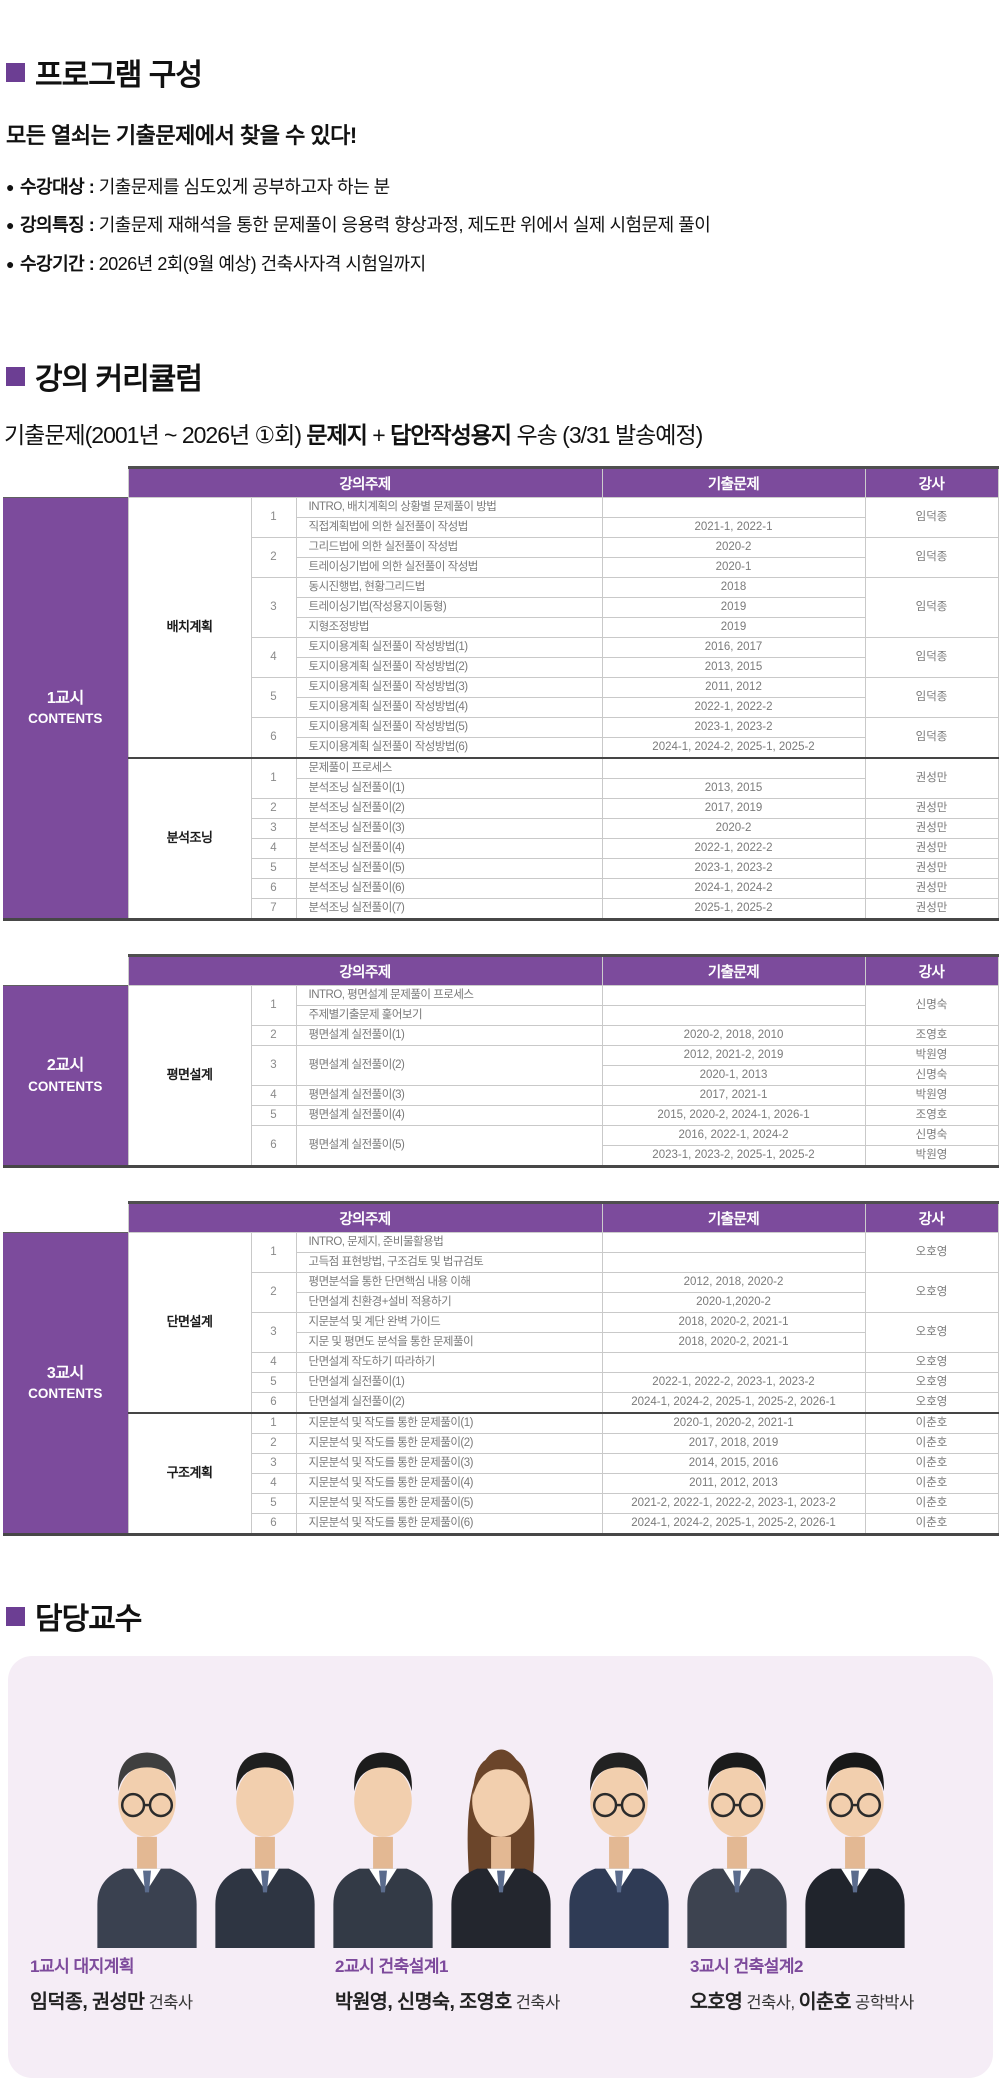 This screenshot has height=2078, width=1001. I want to click on exam-cell: 2021-1, 2022-1, so click(733, 528).